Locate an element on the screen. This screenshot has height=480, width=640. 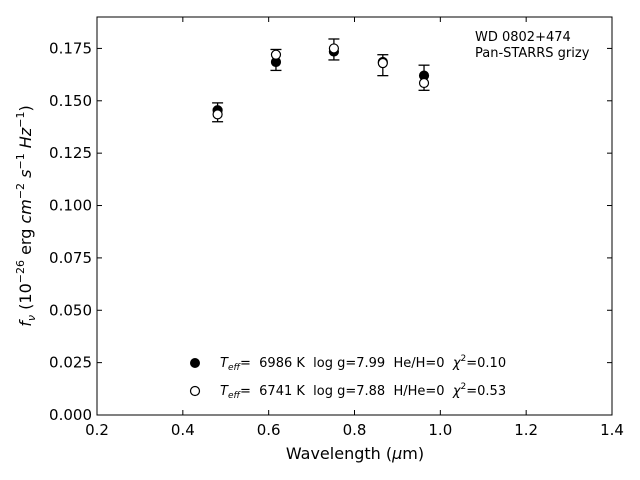
x-axis-label: Wavelength (μm) is located at coordinates (355, 453).